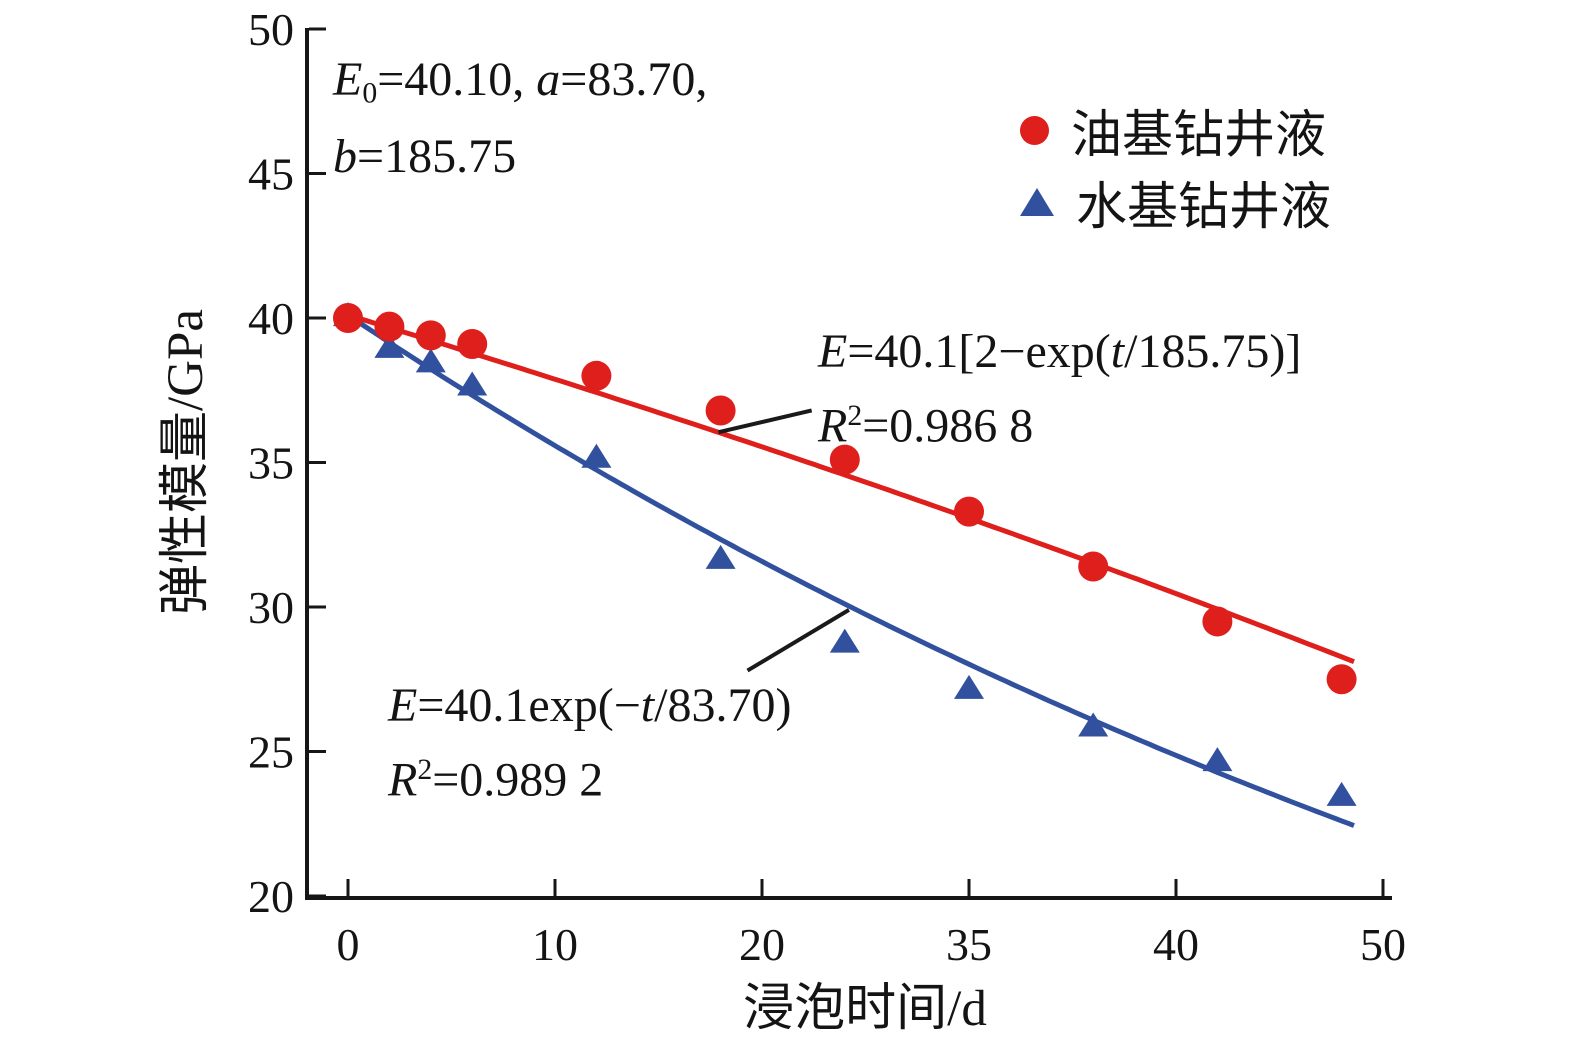 The height and width of the screenshot is (1047, 1575). I want to click on y-tick-label: 45, so click(271, 174).